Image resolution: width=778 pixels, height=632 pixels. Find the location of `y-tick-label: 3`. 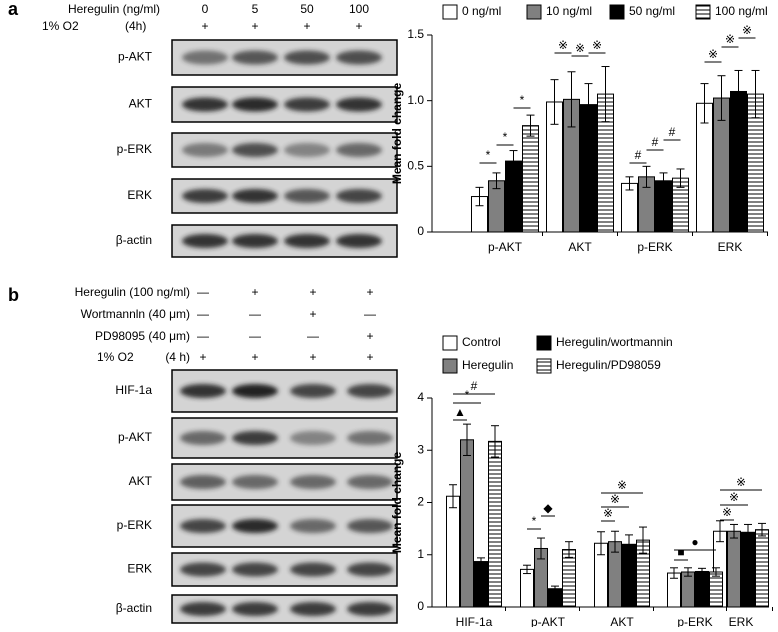

y-tick-label: 3 is located at coordinates (420, 449).